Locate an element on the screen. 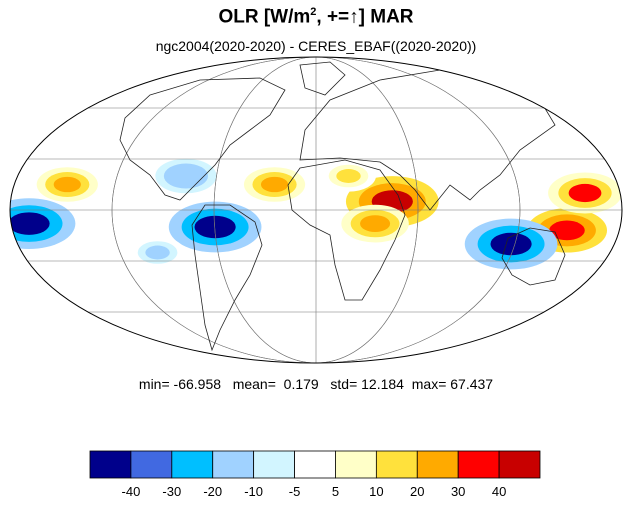 The width and height of the screenshot is (632, 506). colorbar-tick-label: -5 is located at coordinates (294, 491).